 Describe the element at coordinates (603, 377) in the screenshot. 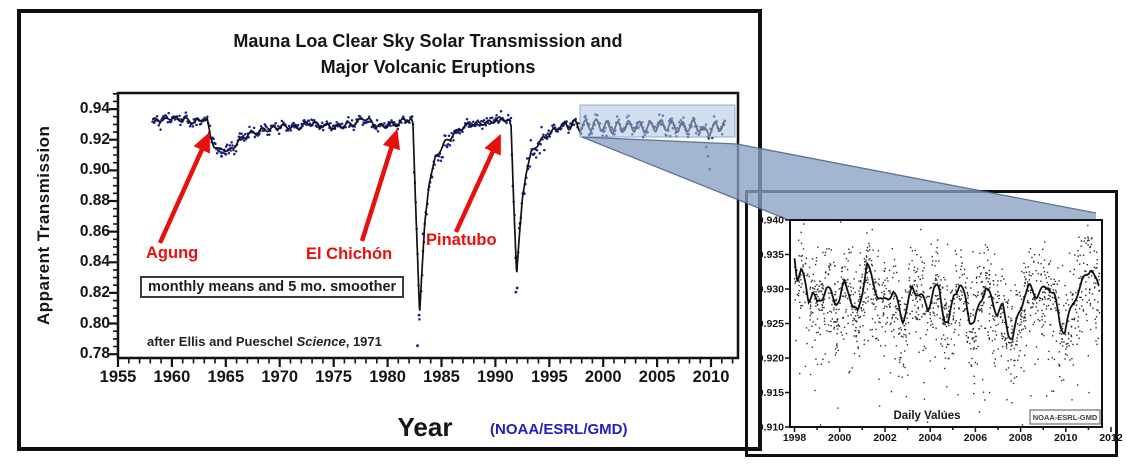

I see `main-x-tick-label: 2000` at that location.